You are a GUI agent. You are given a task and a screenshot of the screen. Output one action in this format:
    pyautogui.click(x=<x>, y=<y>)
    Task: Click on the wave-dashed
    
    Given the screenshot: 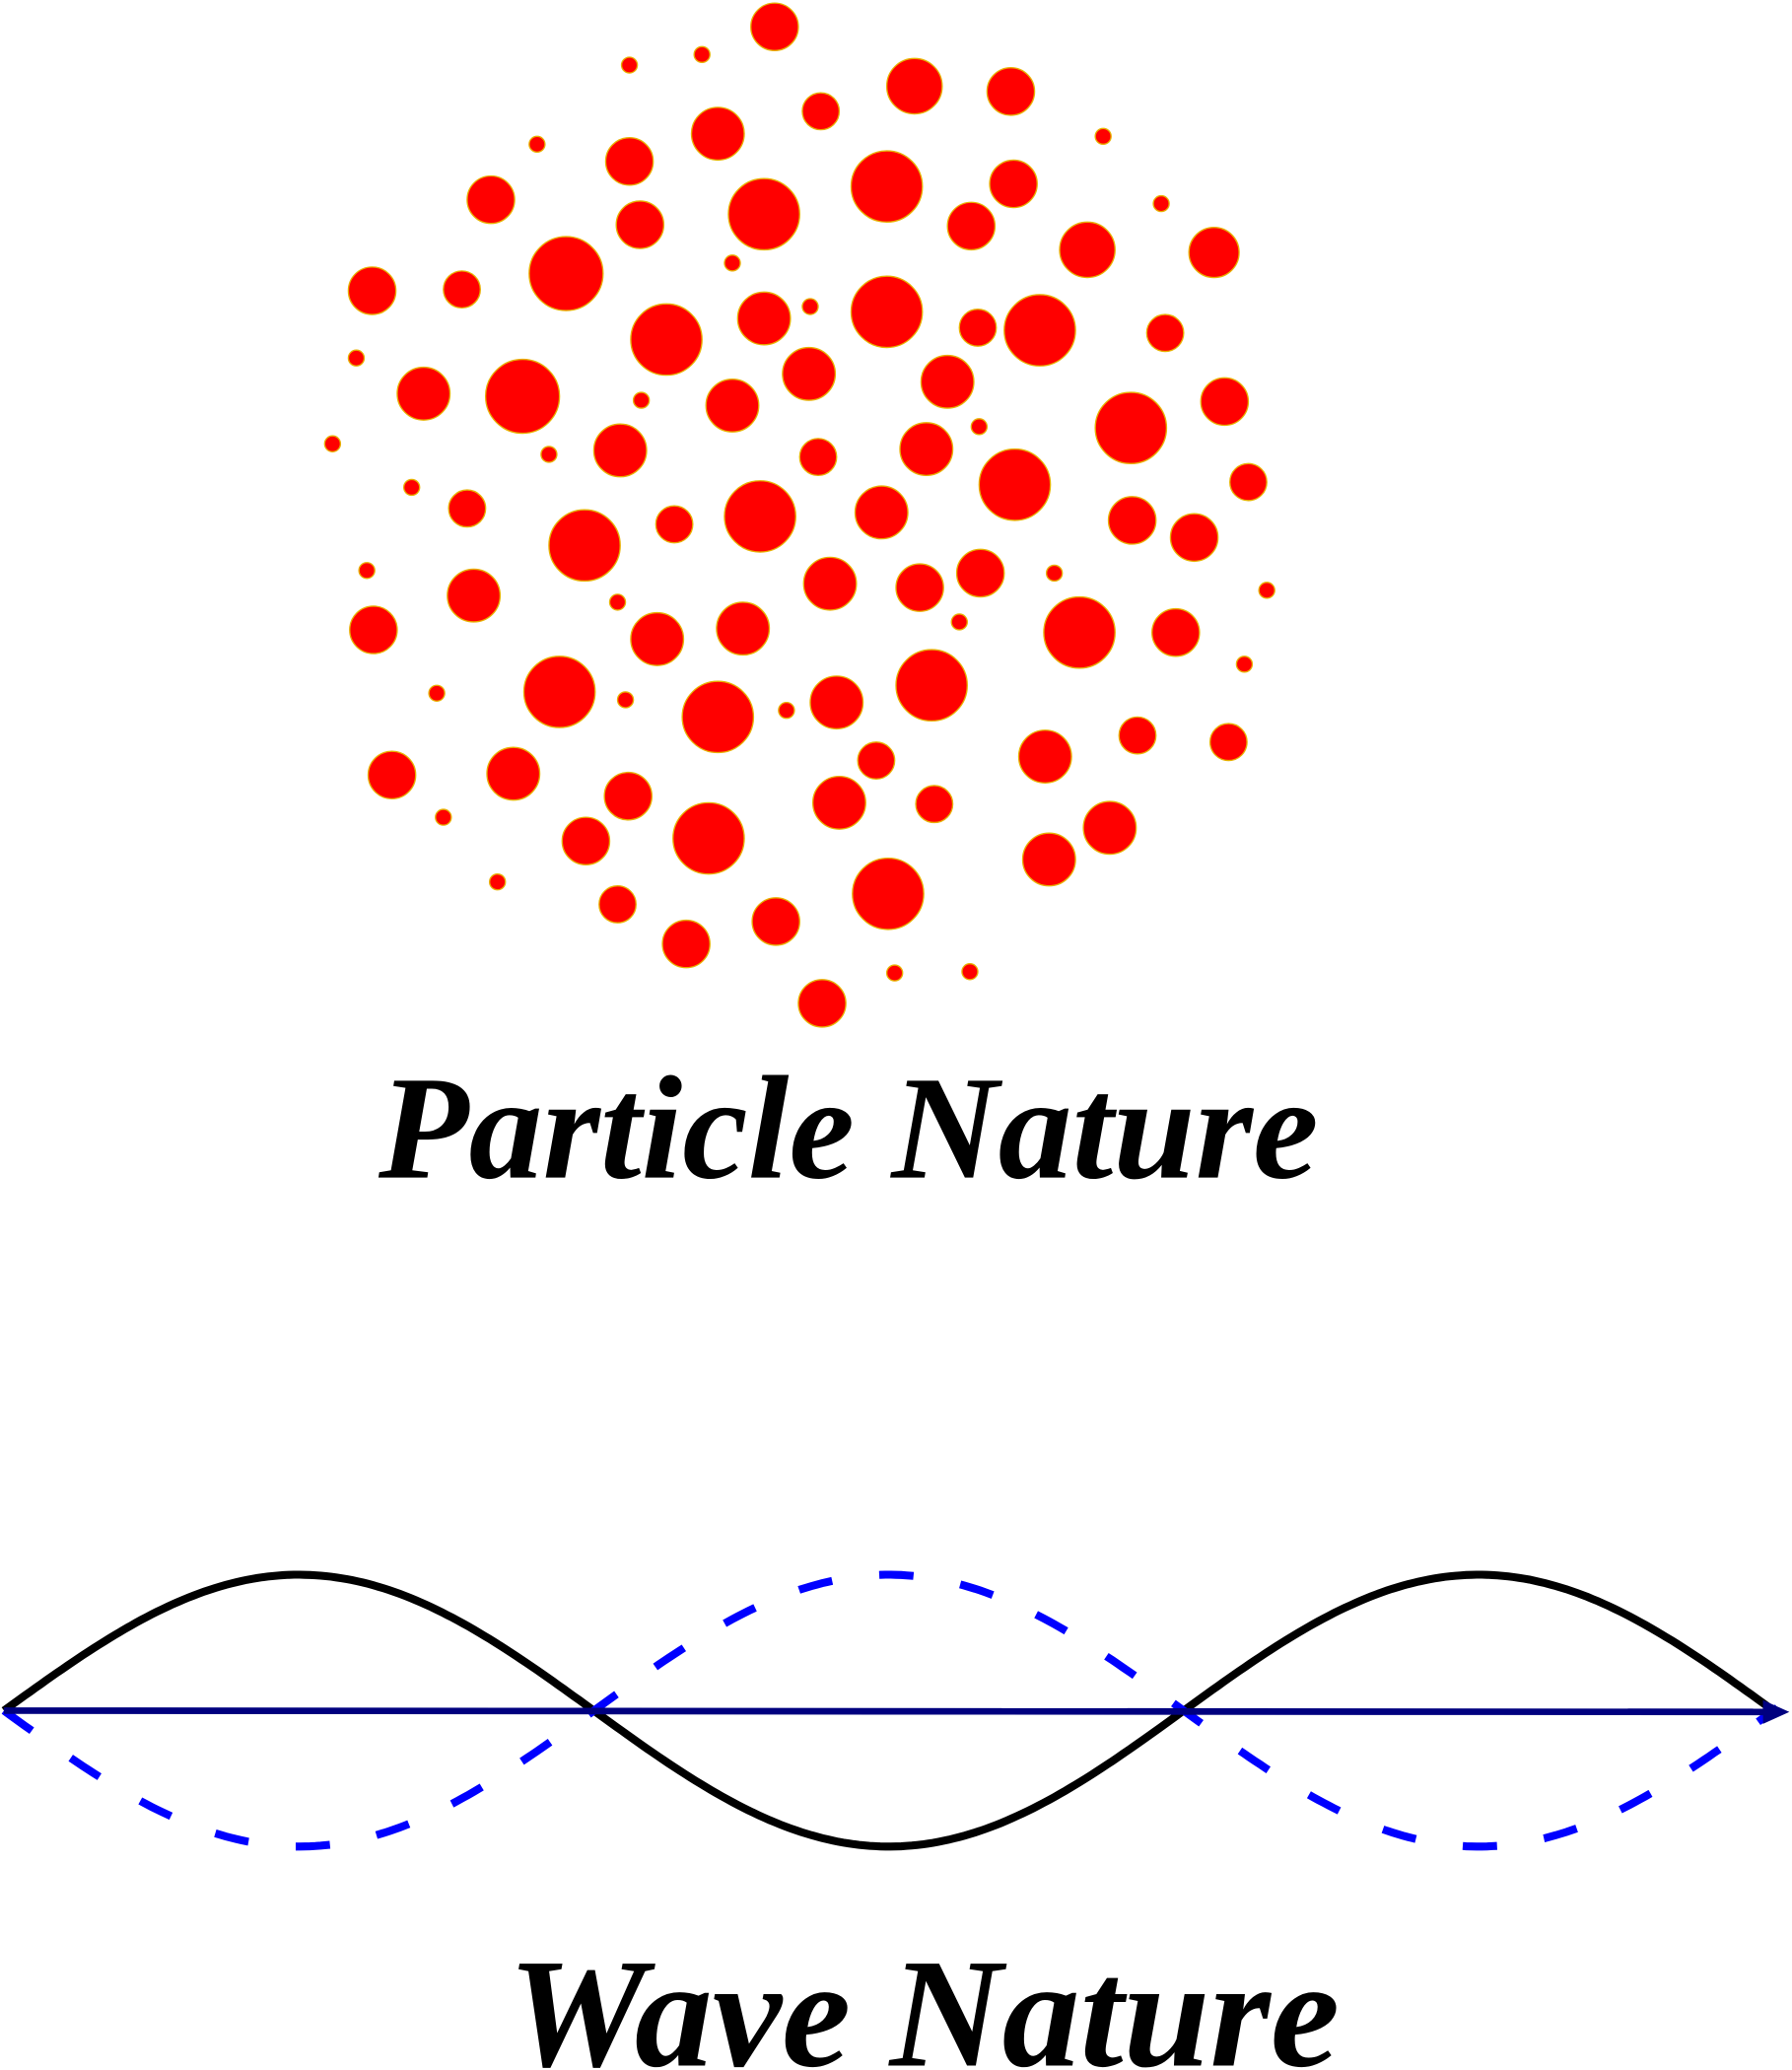 What is the action you would take?
    pyautogui.click(x=891, y=1711)
    